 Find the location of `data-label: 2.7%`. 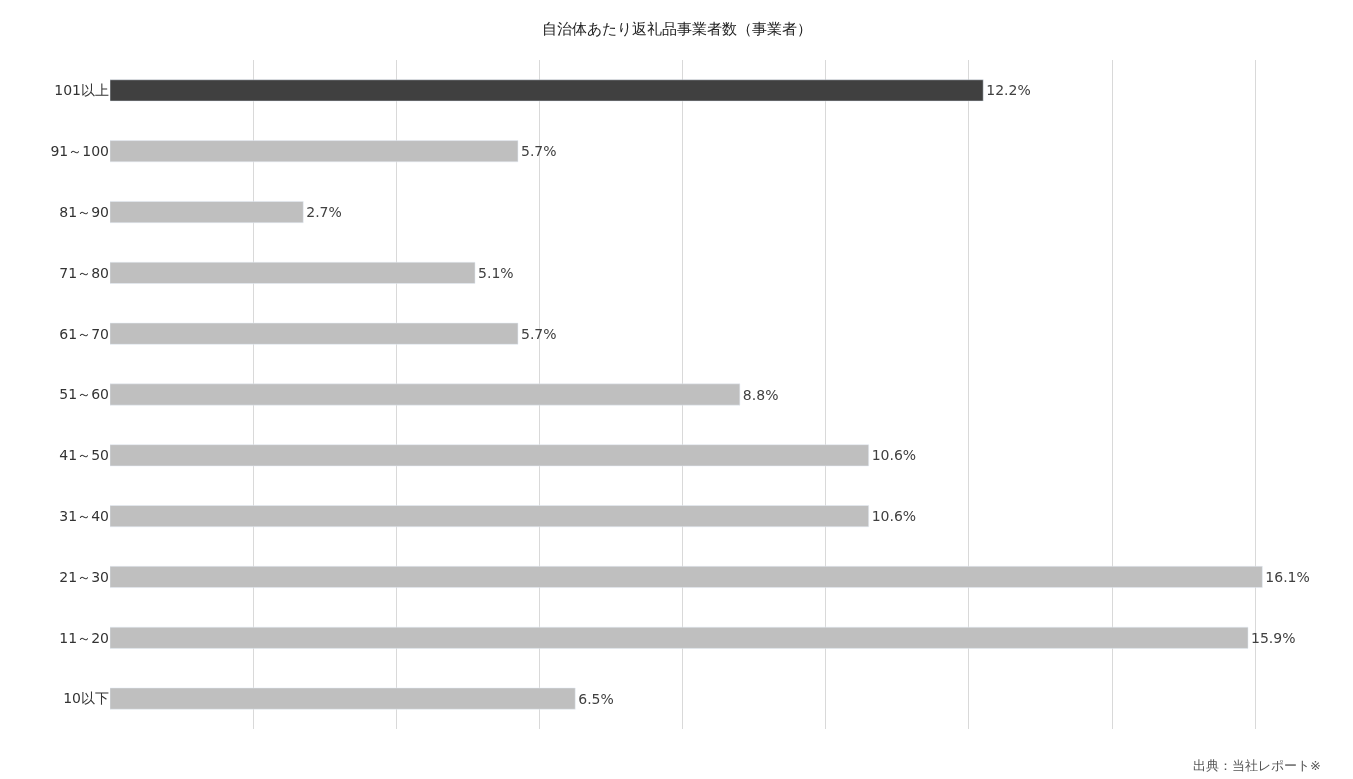

data-label: 2.7% is located at coordinates (324, 212).